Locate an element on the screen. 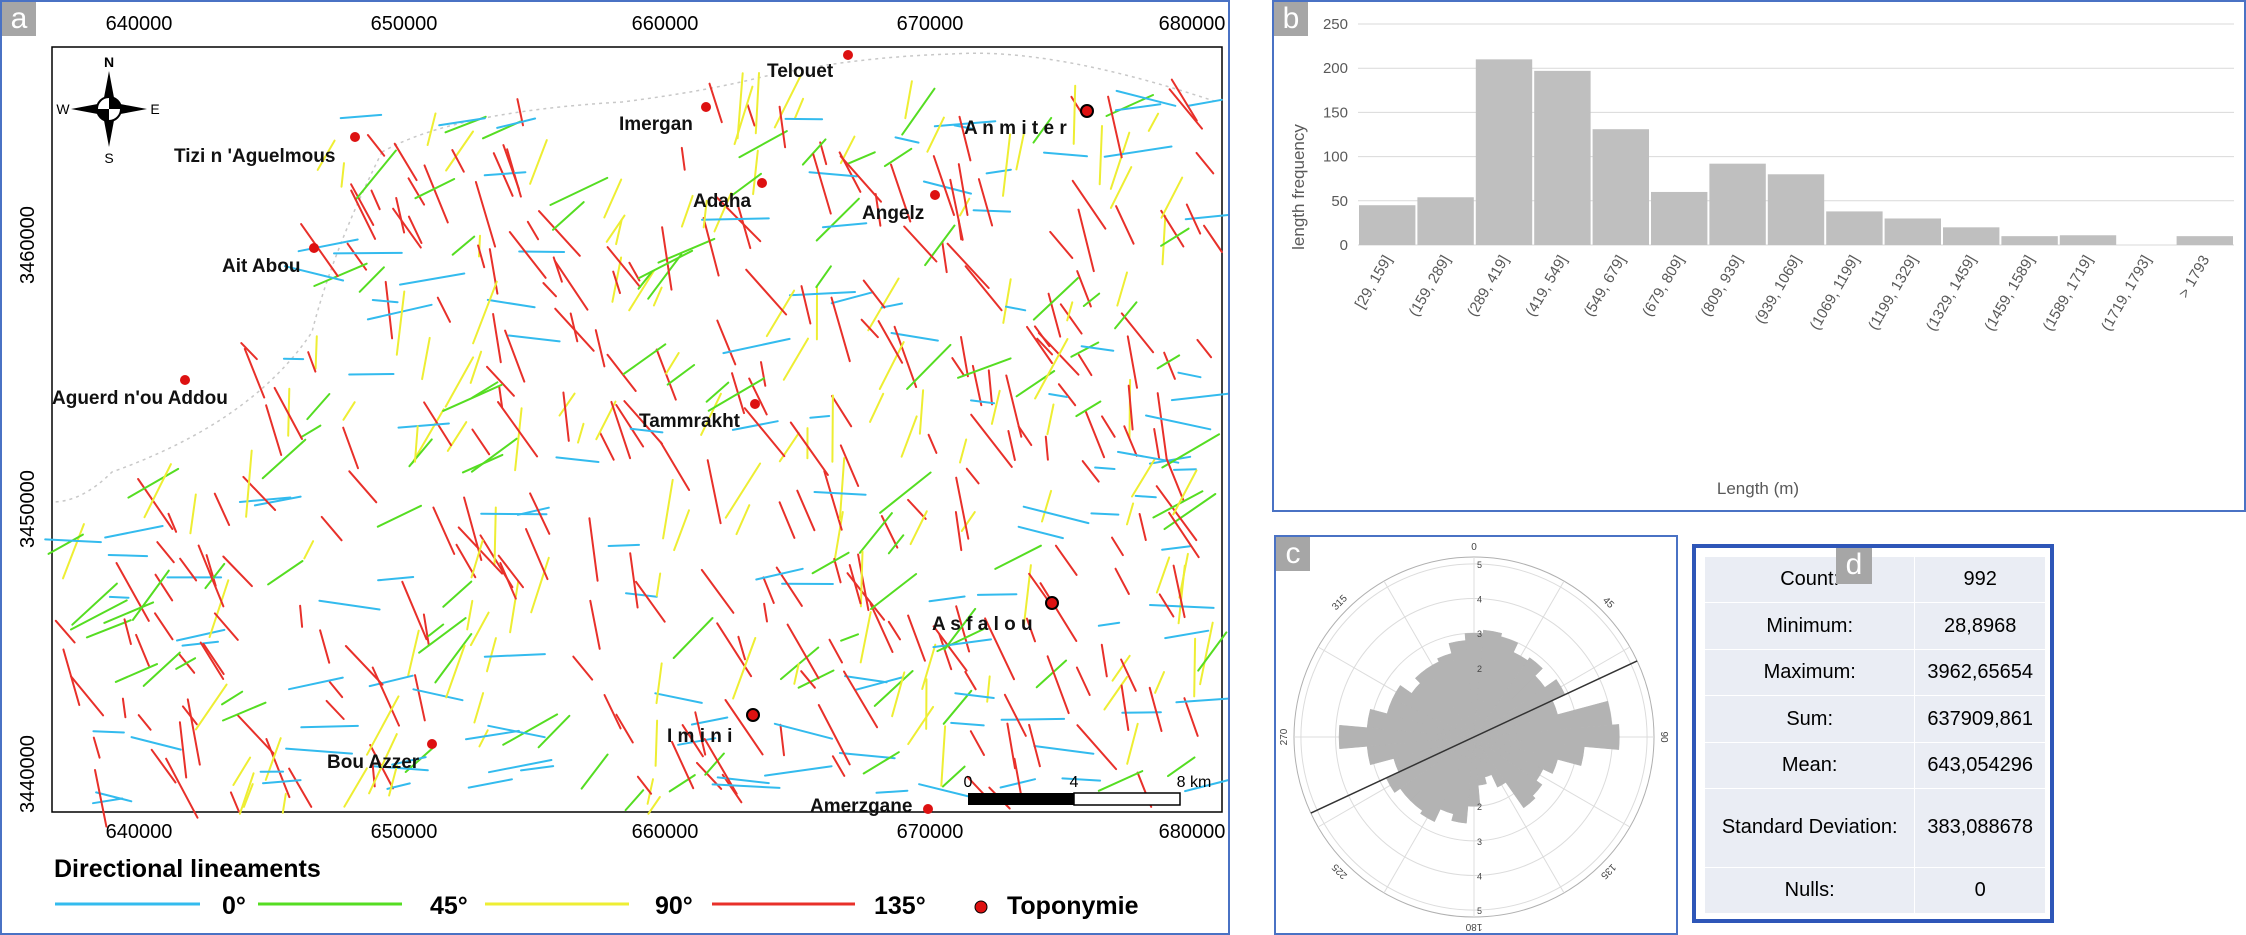 This screenshot has height=935, width=2246. rose-sectors is located at coordinates (1479, 726).